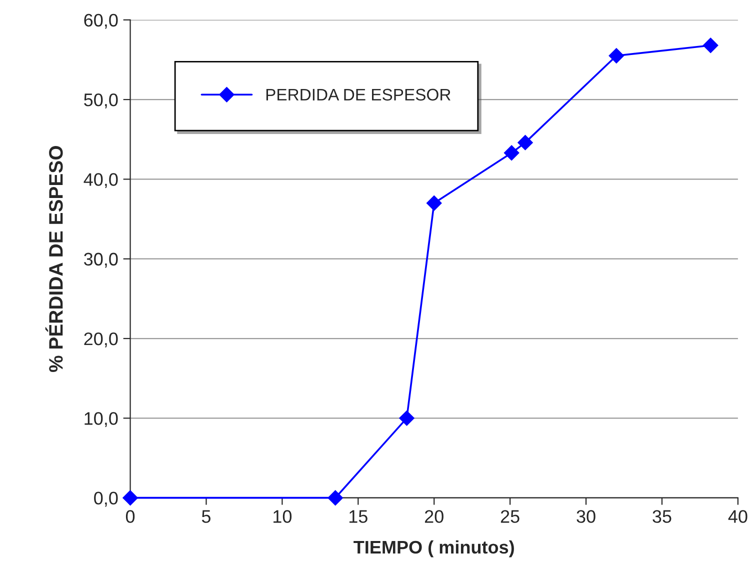  I want to click on x-tick-label: 30, so click(586, 516).